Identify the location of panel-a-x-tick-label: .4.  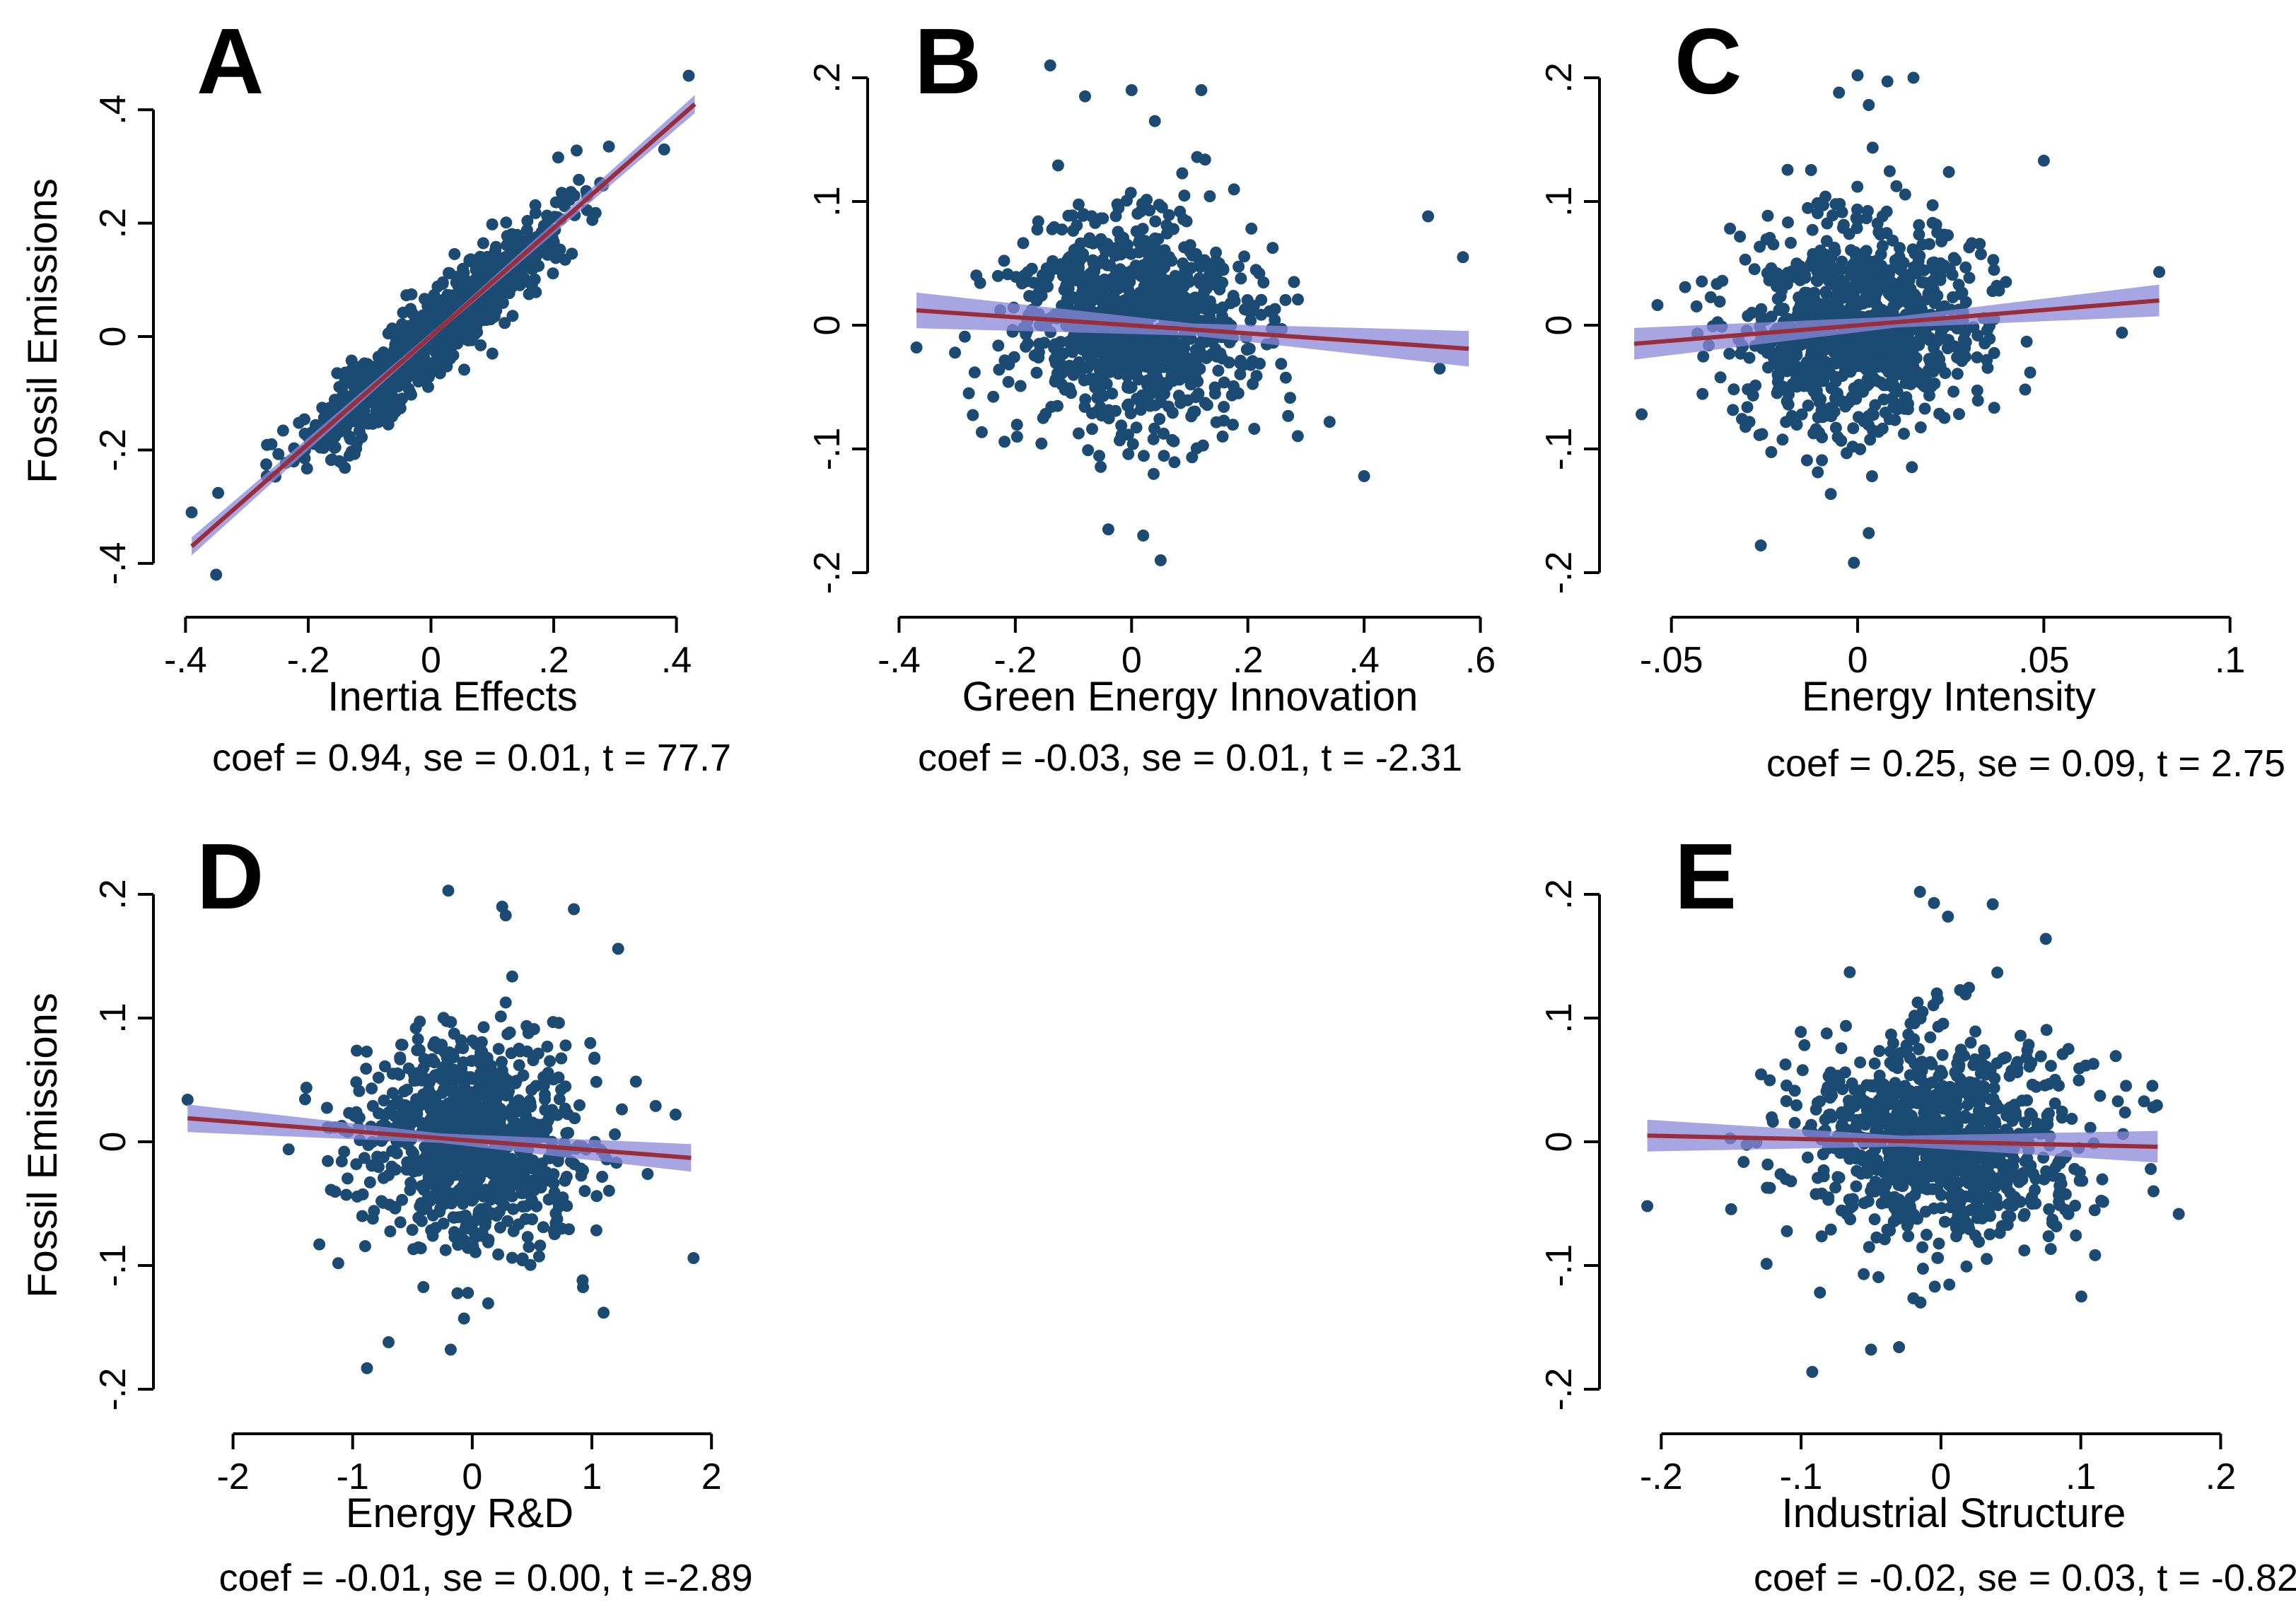
(677, 660).